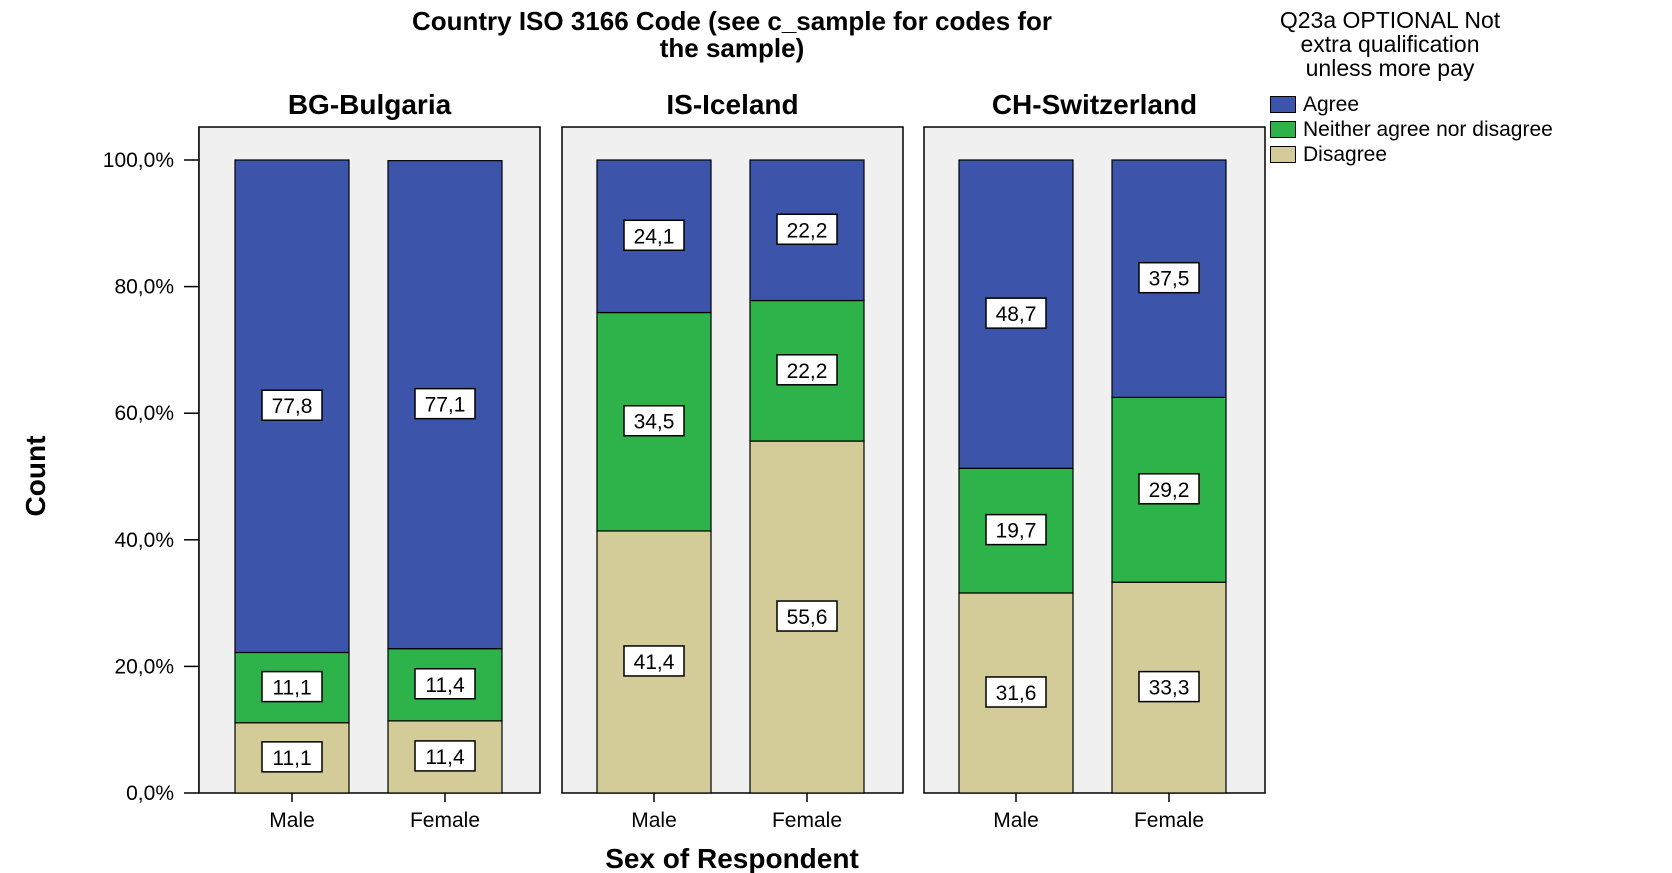 This screenshot has height=873, width=1672. I want to click on legend: Agree Neither agree nor disagree Disagree, so click(1411, 129).